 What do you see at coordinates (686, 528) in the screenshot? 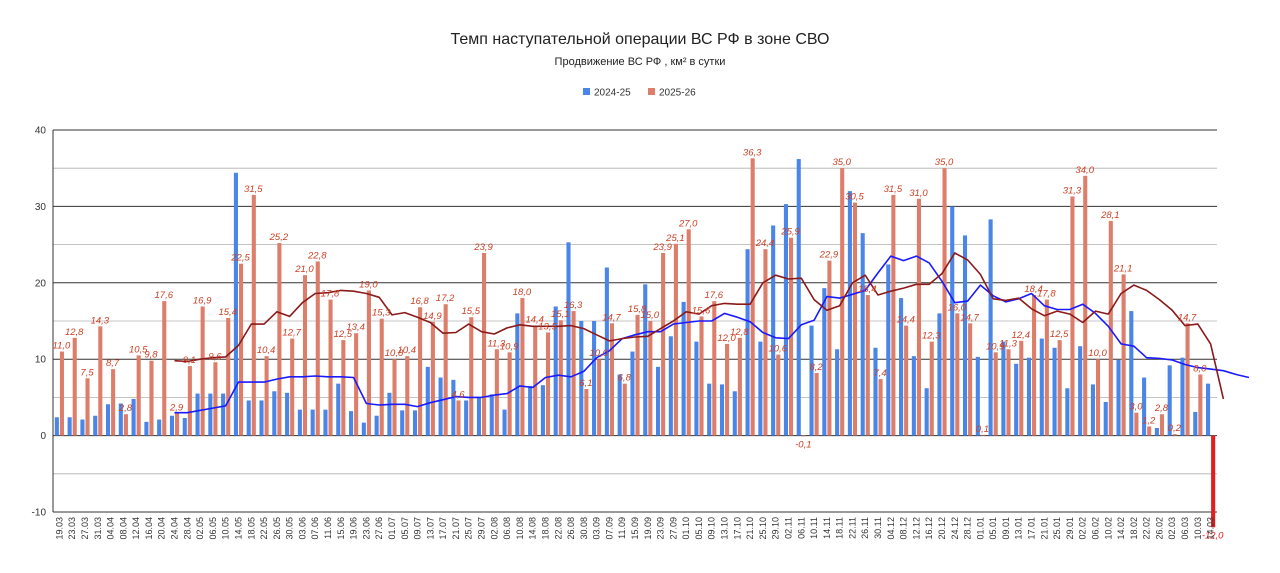
I see `x-tick-label: 01.10` at bounding box center [686, 528].